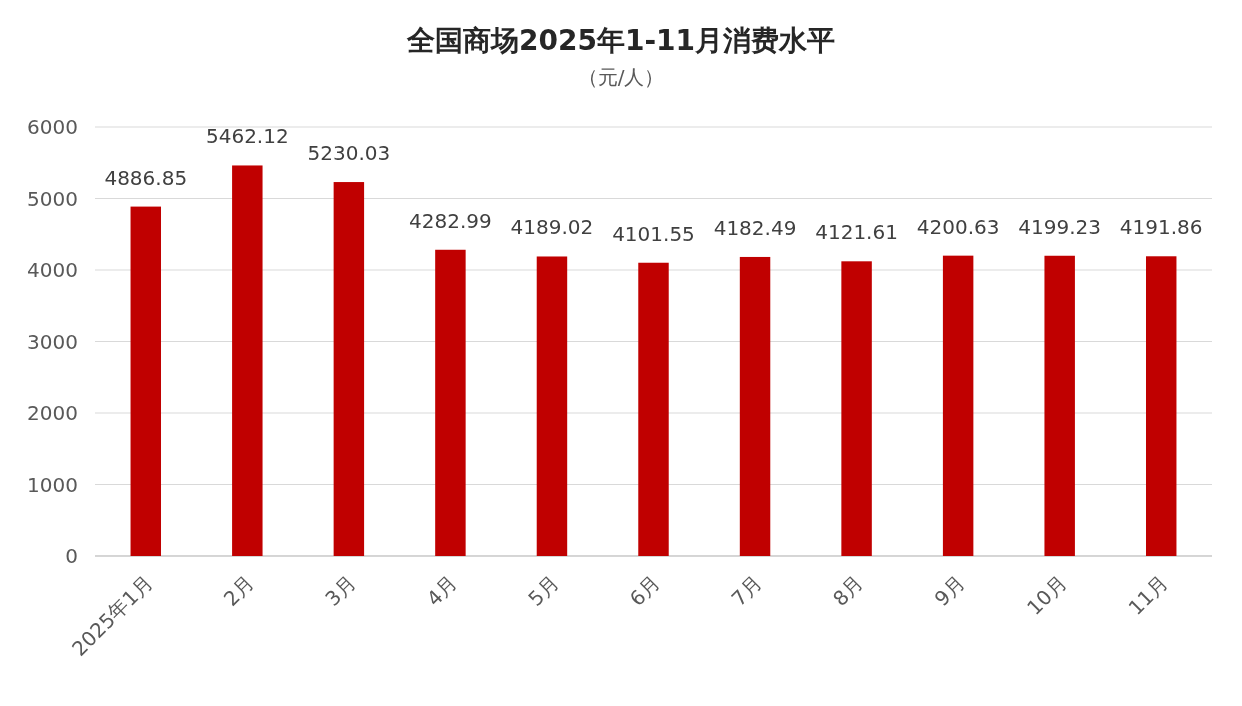 The height and width of the screenshot is (706, 1242). I want to click on y-tick-label: 4000, so click(52, 270).